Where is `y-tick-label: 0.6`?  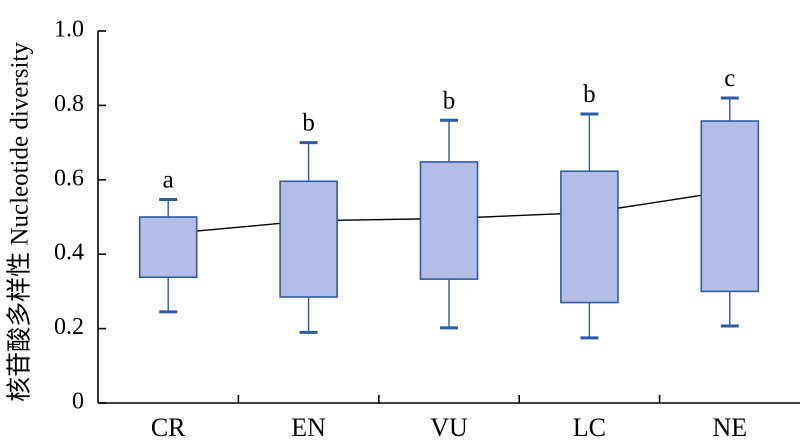 y-tick-label: 0.6 is located at coordinates (69, 178).